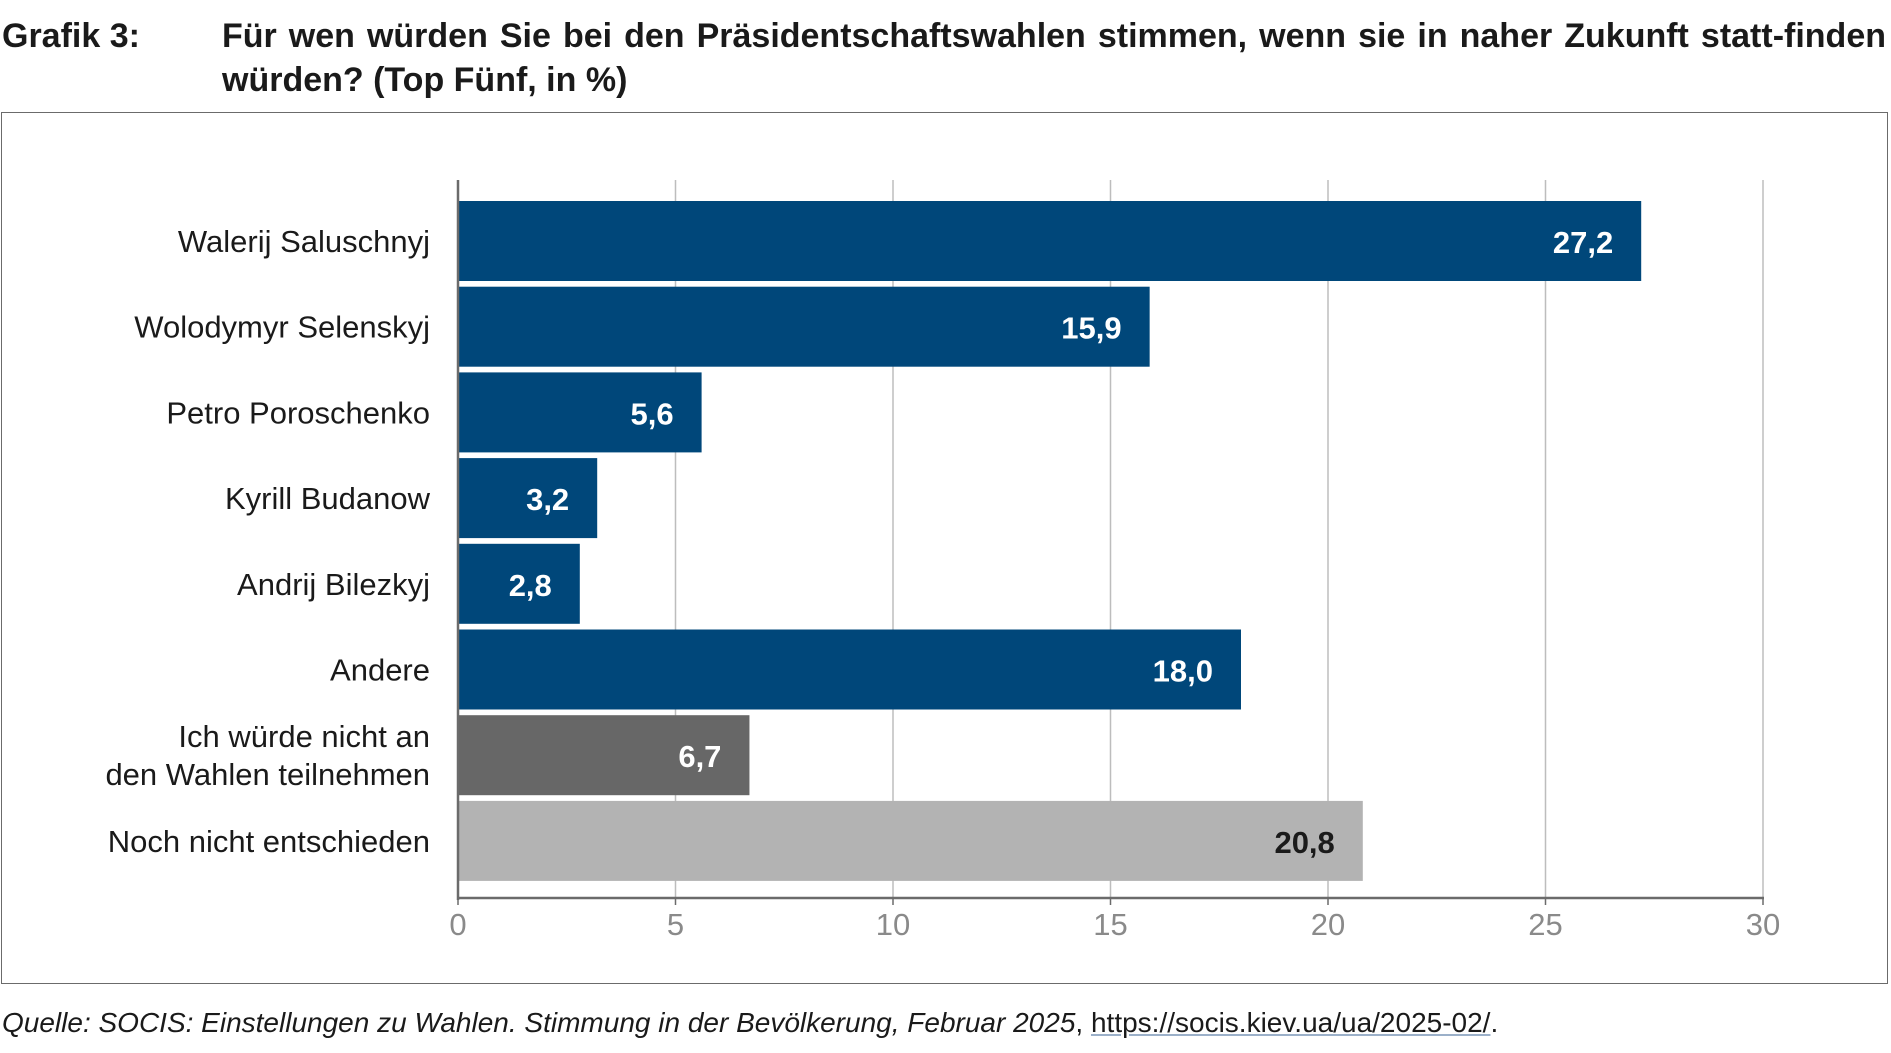 Image resolution: width=1891 pixels, height=1053 pixels. I want to click on category-label: Ich würde nicht an, so click(304, 736).